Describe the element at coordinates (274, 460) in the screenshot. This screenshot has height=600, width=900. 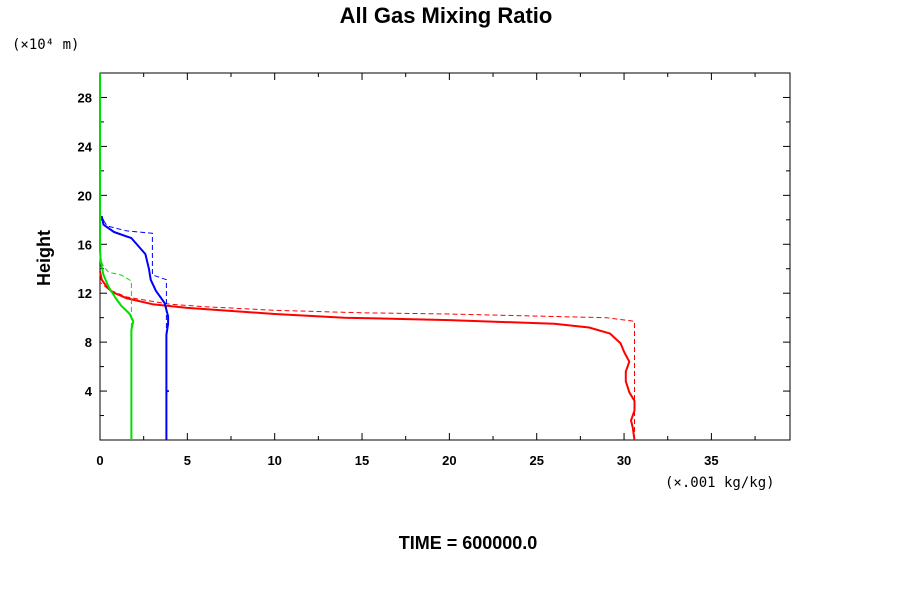
I see `x-tick-label: 10` at that location.